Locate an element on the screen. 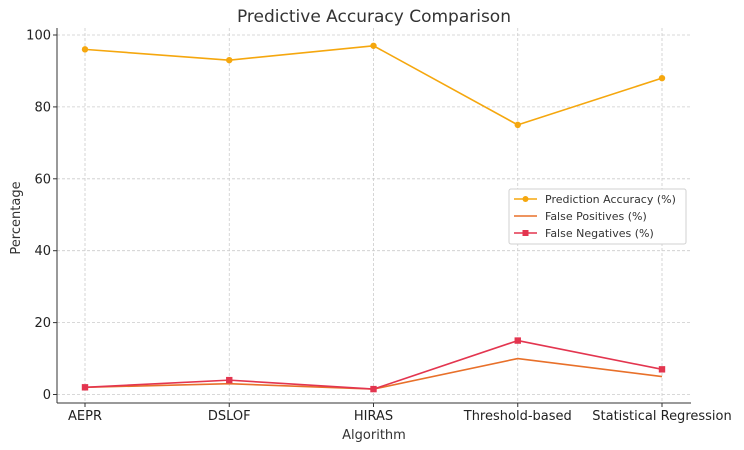 The image size is (744, 450). y-tick-label: 0 is located at coordinates (47, 395).